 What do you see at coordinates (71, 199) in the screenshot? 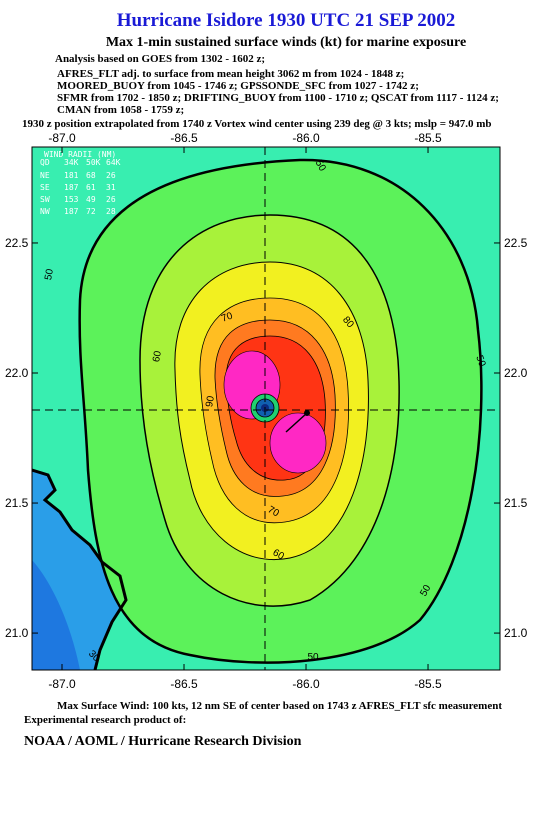
I see `radii-cell: 153` at bounding box center [71, 199].